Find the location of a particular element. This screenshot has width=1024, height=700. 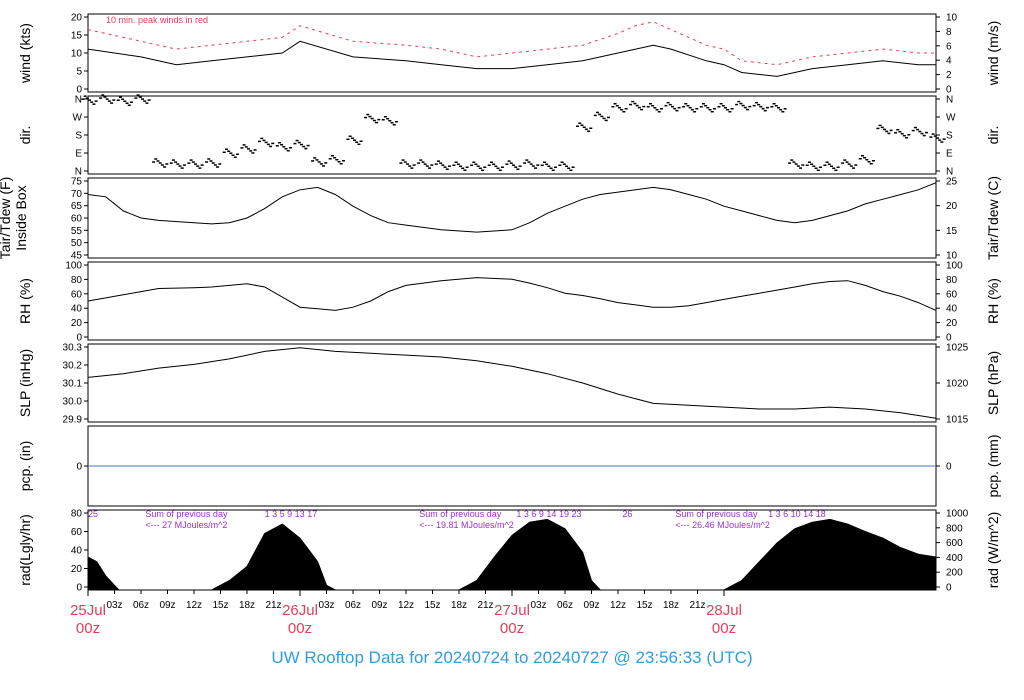

y-tick-label-left: 20 is located at coordinates (77, 323).